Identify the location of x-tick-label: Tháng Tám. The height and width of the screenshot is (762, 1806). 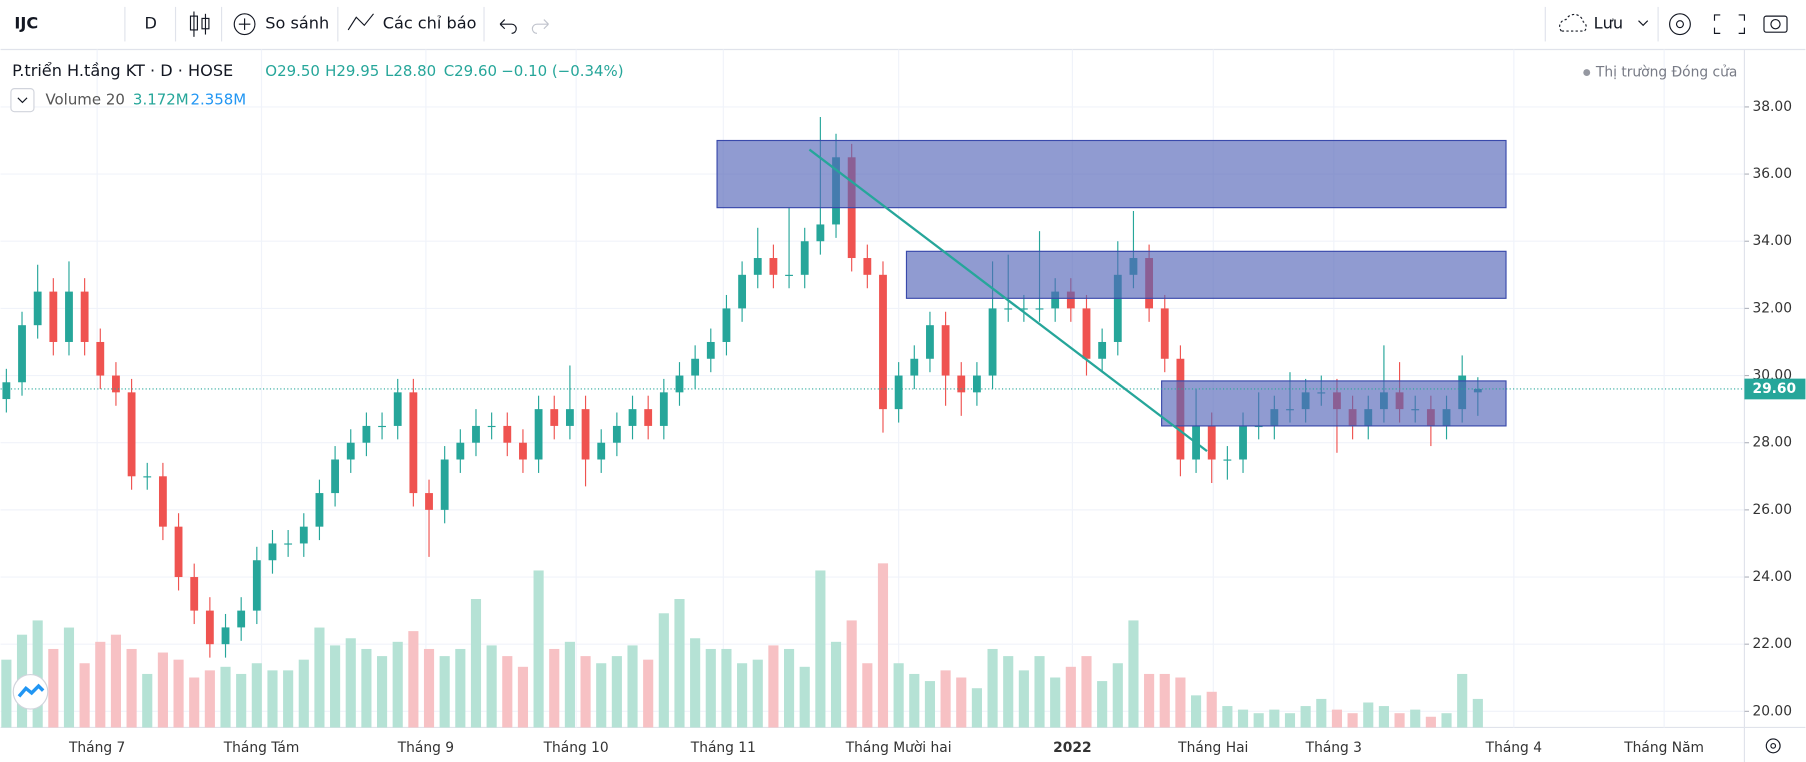
(261, 748).